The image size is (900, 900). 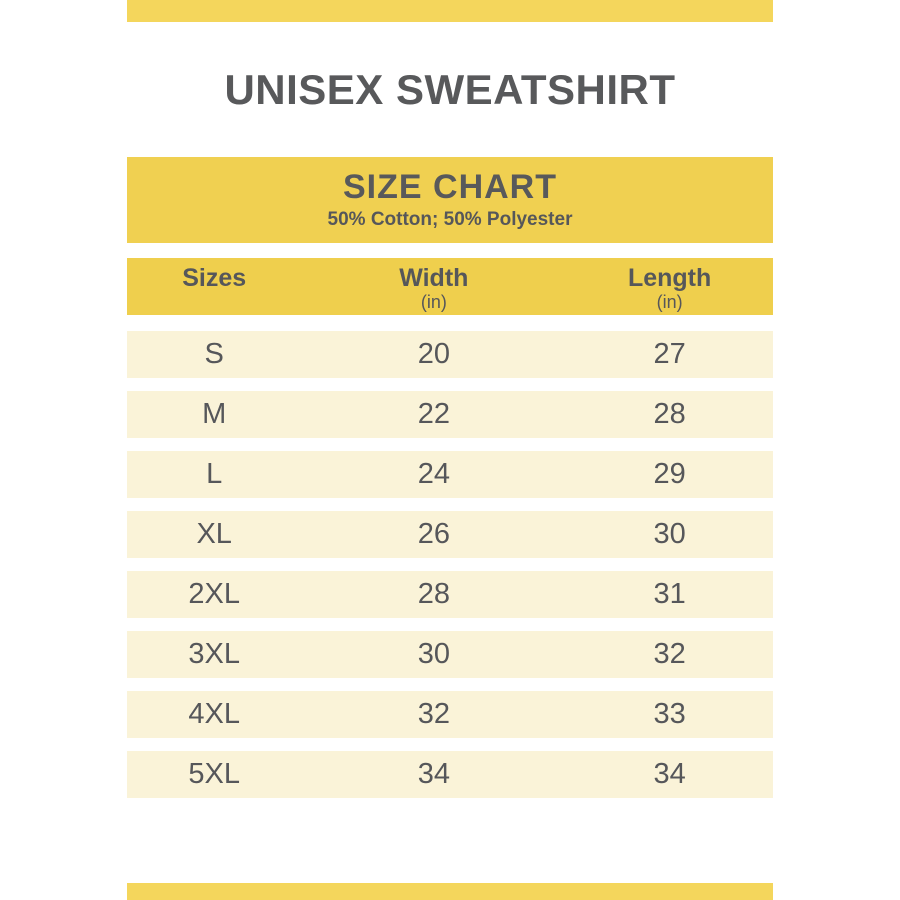 What do you see at coordinates (214, 594) in the screenshot?
I see `size-cell: 2XL` at bounding box center [214, 594].